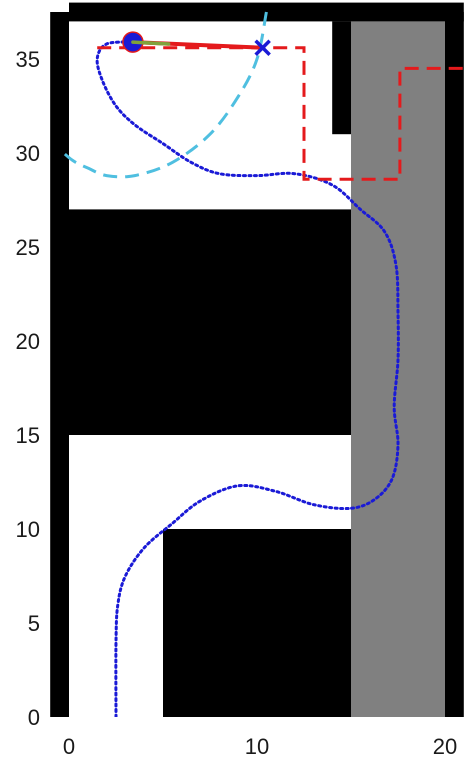 The height and width of the screenshot is (762, 475). I want to click on x-tick-label: 0, so click(69, 746).